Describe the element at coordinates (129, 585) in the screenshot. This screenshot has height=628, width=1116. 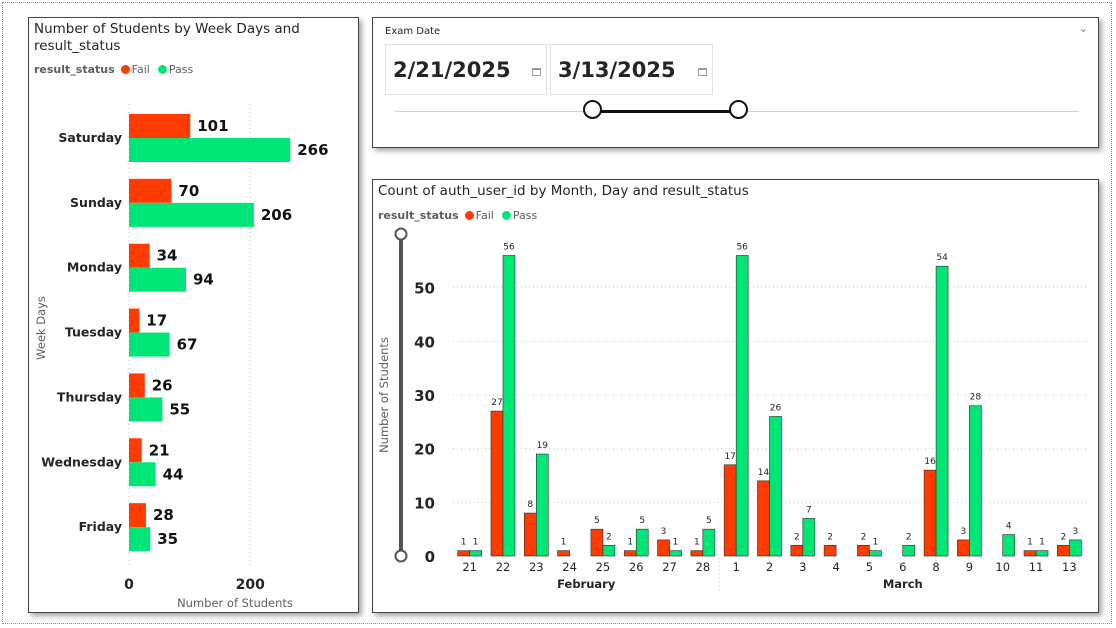
I see `x-tick-label: 0` at that location.